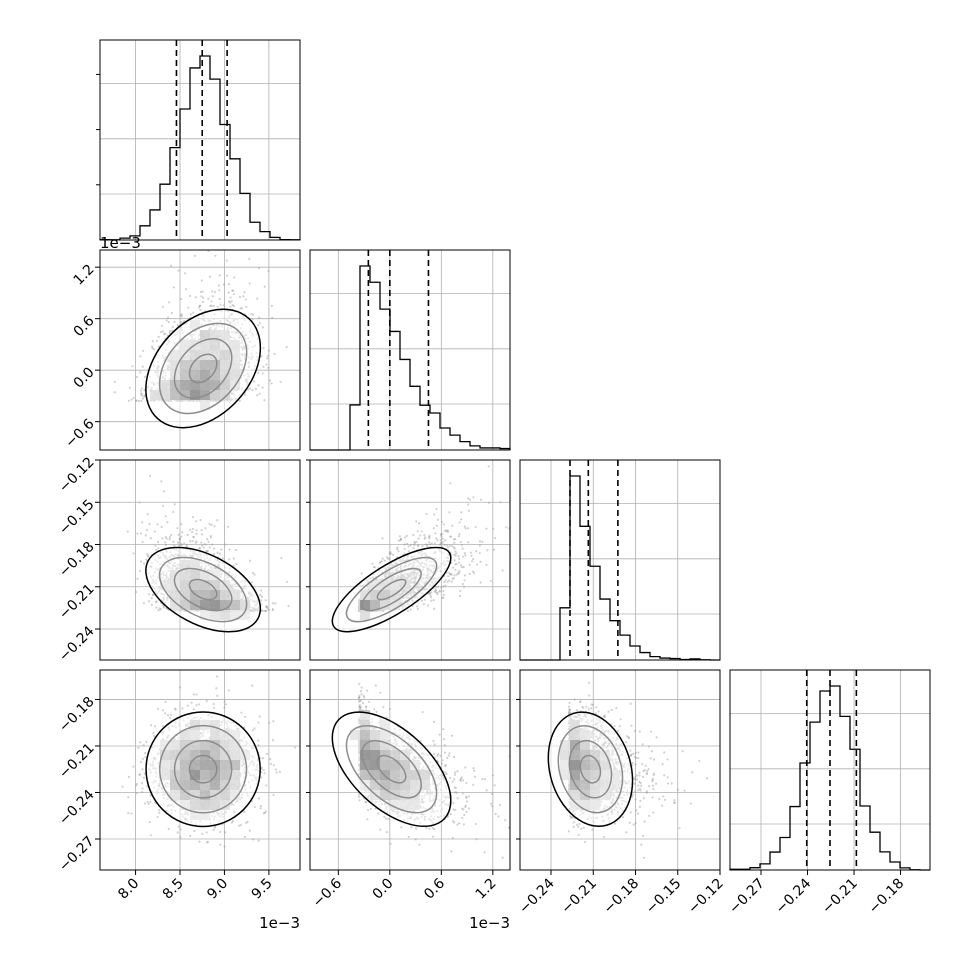  What do you see at coordinates (203, 368) in the screenshot?
I see `contours` at bounding box center [203, 368].